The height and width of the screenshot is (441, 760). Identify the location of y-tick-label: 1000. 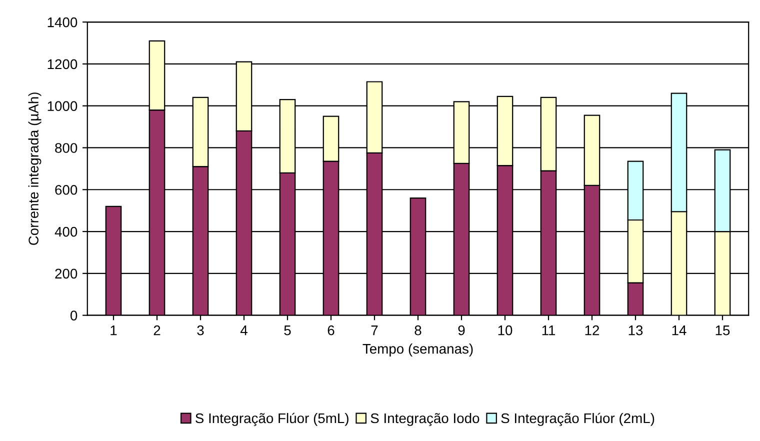
(63, 106).